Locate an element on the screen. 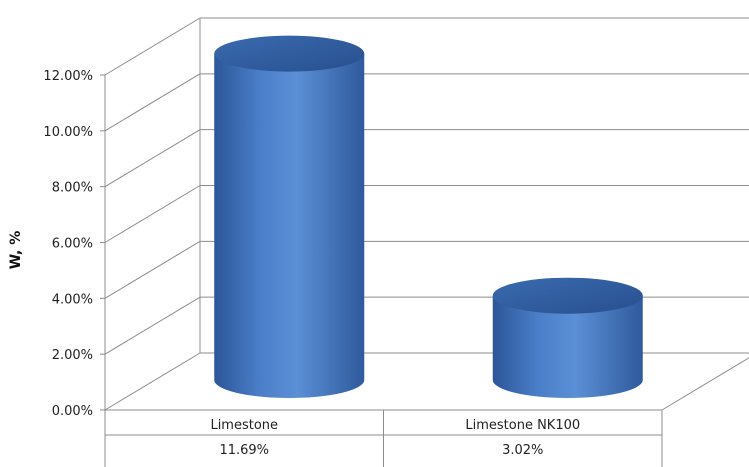  y-tick-label: 2.00% is located at coordinates (72, 355).